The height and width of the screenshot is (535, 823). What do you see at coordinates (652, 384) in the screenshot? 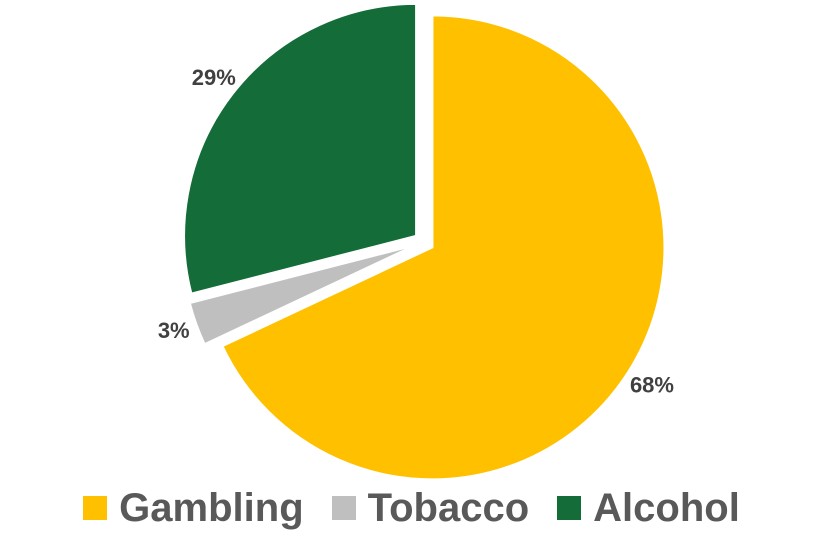
I see `data-label-gambling: 68%` at bounding box center [652, 384].